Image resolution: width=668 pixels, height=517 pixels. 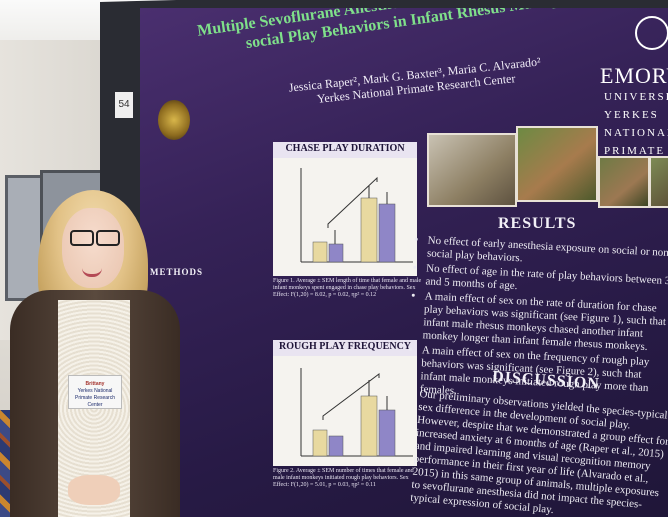 I want to click on results-heading: RESULTS, so click(x=537, y=223).